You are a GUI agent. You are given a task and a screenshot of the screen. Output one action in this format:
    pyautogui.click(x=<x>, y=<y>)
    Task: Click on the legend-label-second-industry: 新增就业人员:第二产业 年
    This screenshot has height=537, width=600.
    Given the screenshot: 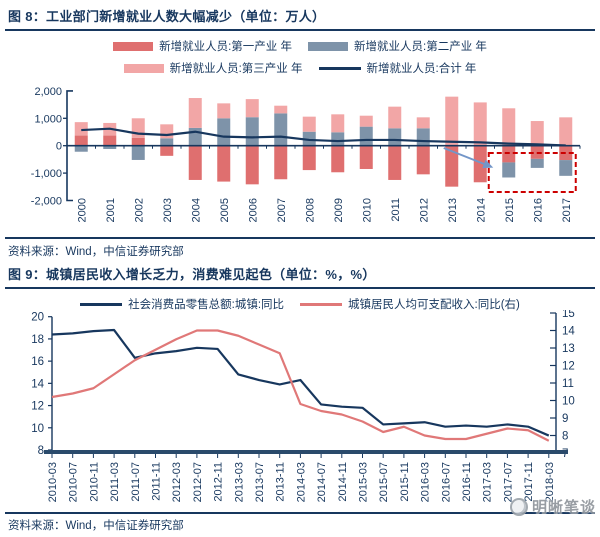 What is the action you would take?
    pyautogui.click(x=420, y=47)
    